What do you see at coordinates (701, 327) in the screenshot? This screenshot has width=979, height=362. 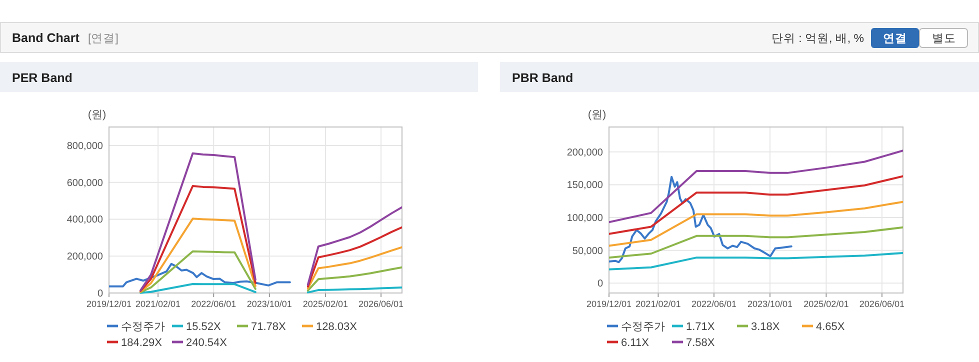 I see `legend-label: 1.71X` at bounding box center [701, 327].